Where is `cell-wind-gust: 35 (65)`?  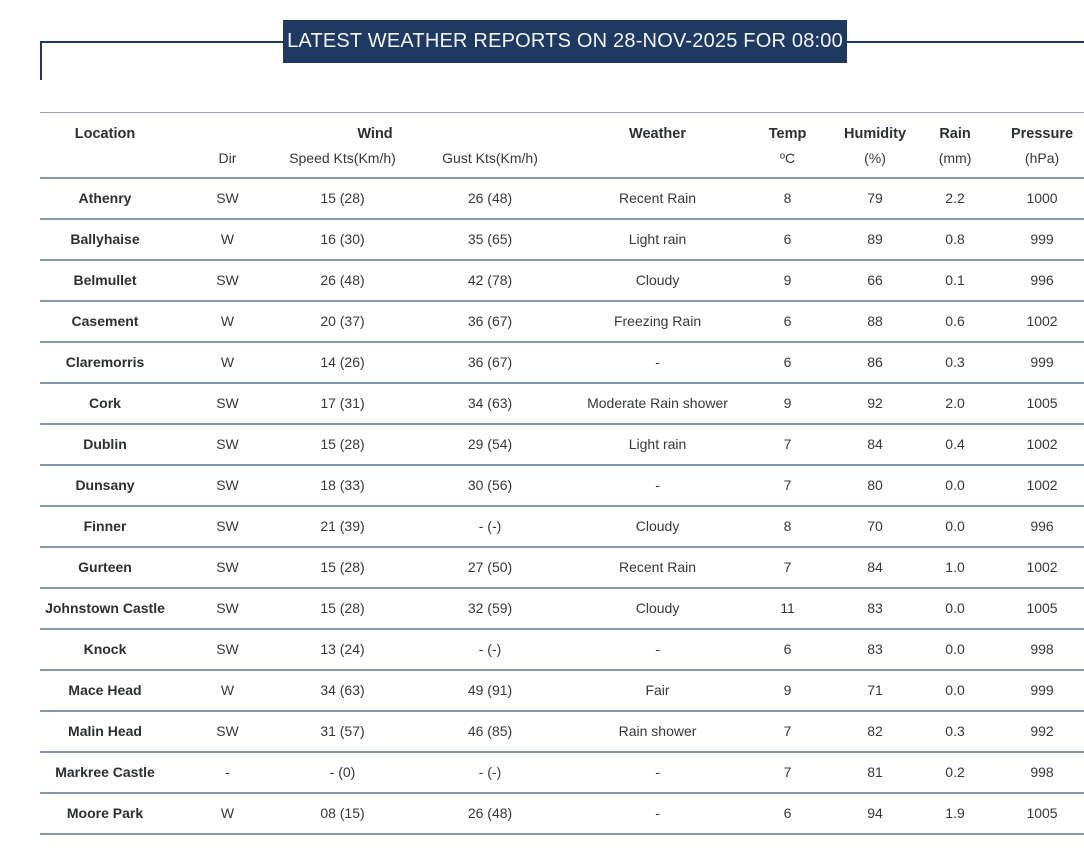
cell-wind-gust: 35 (65) is located at coordinates (490, 239).